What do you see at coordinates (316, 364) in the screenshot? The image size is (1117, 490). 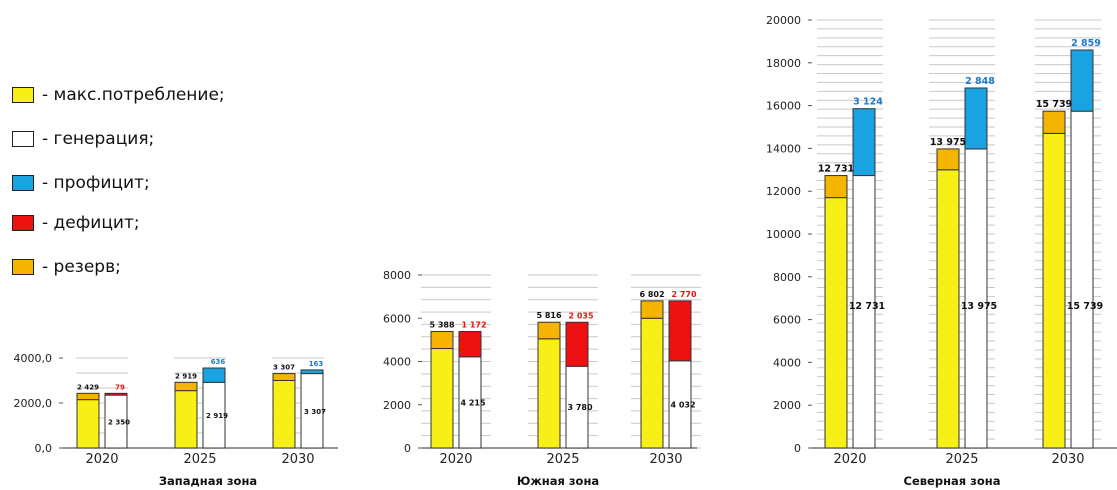 I see `label-balance: 163` at bounding box center [316, 364].